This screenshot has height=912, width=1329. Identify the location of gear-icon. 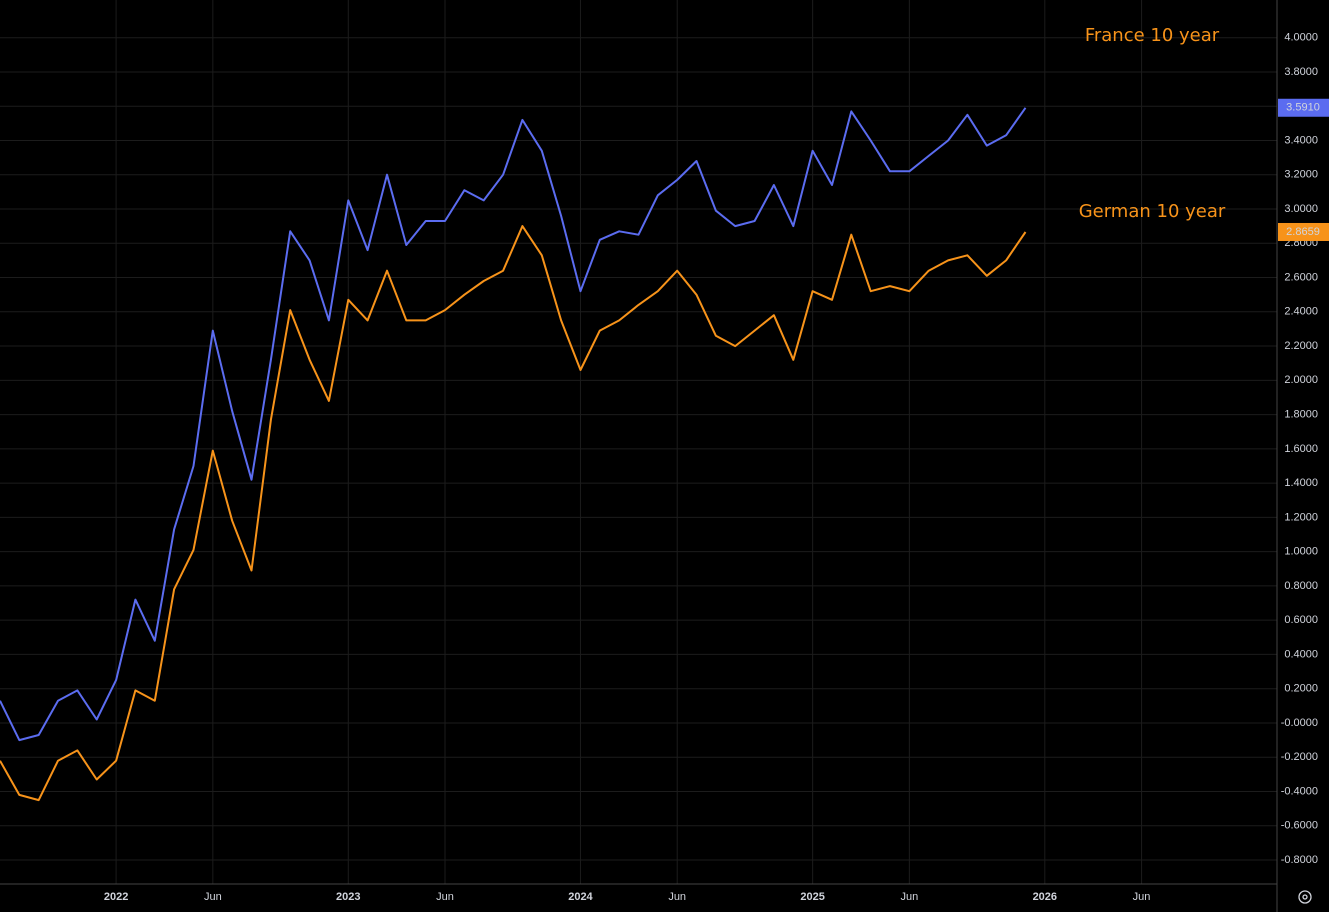
(1305, 897).